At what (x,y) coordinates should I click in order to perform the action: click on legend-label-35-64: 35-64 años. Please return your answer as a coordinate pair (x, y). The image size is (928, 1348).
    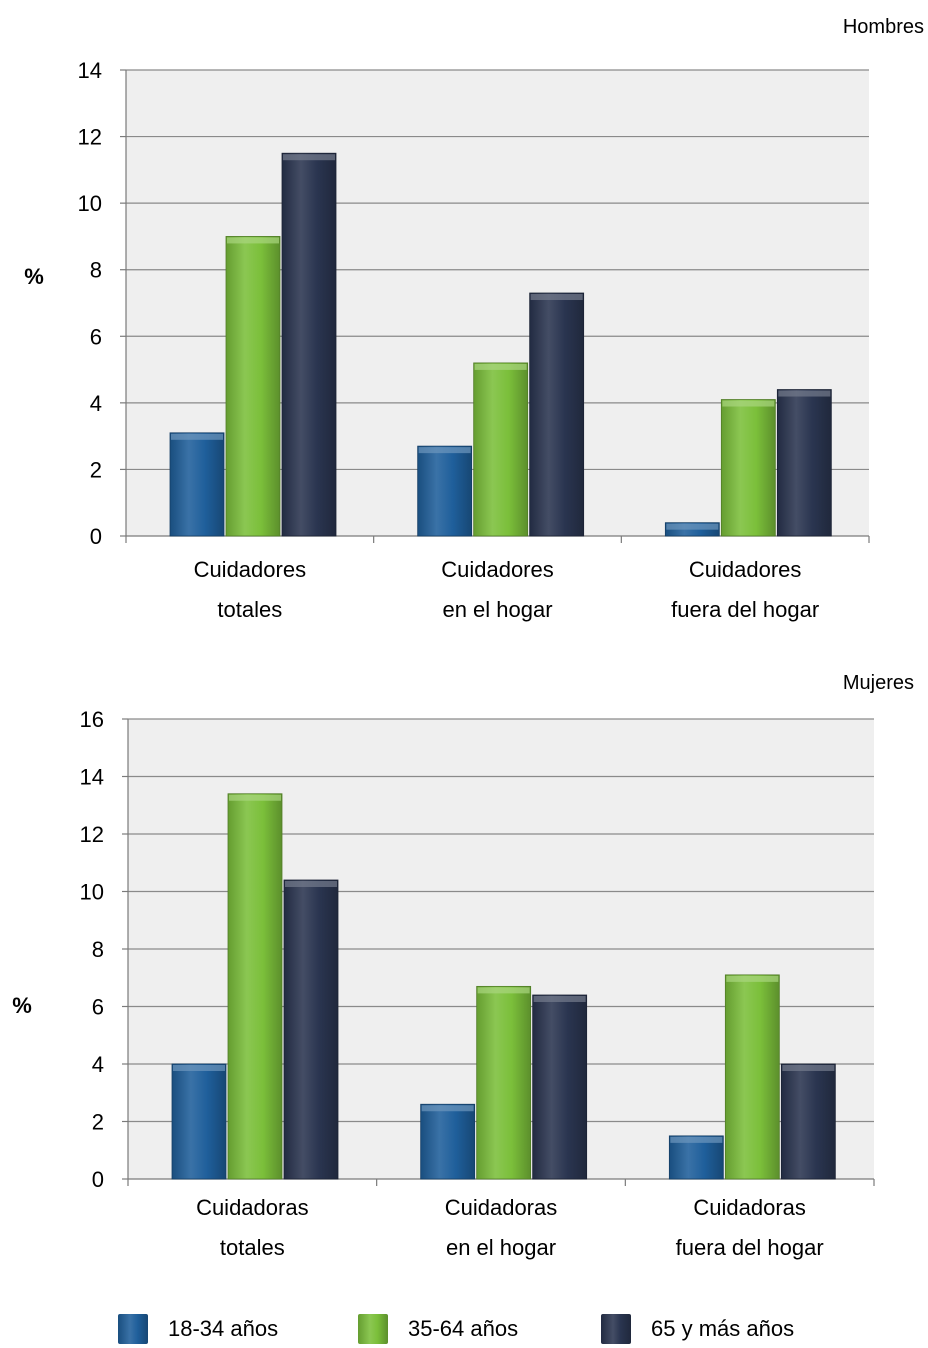
    Looking at the image, I should click on (463, 1328).